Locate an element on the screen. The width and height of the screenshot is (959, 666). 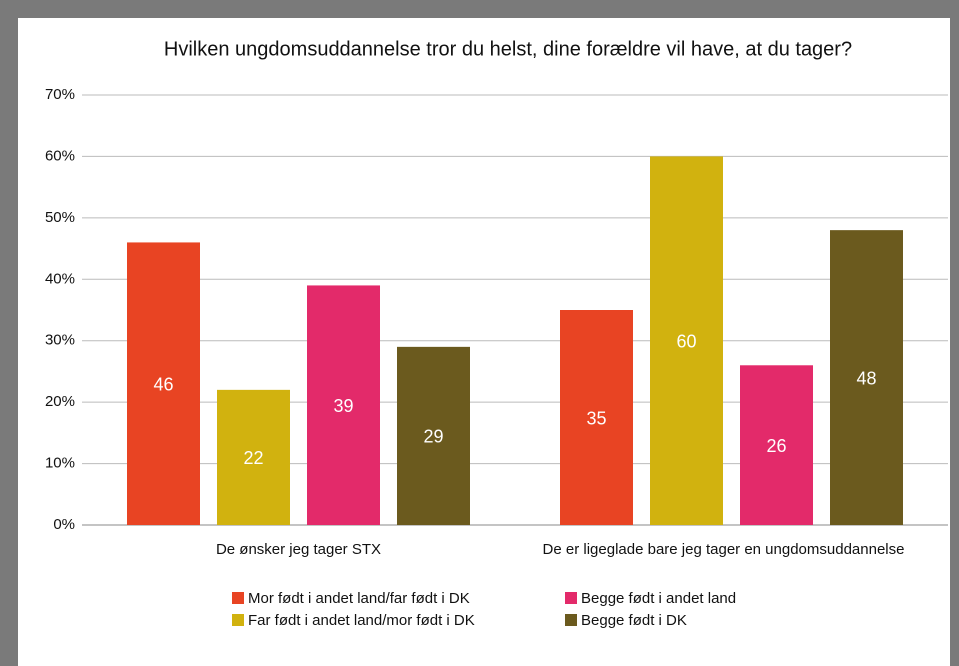
legend-label: Mor født i andet land/far født i DK is located at coordinates (359, 598).